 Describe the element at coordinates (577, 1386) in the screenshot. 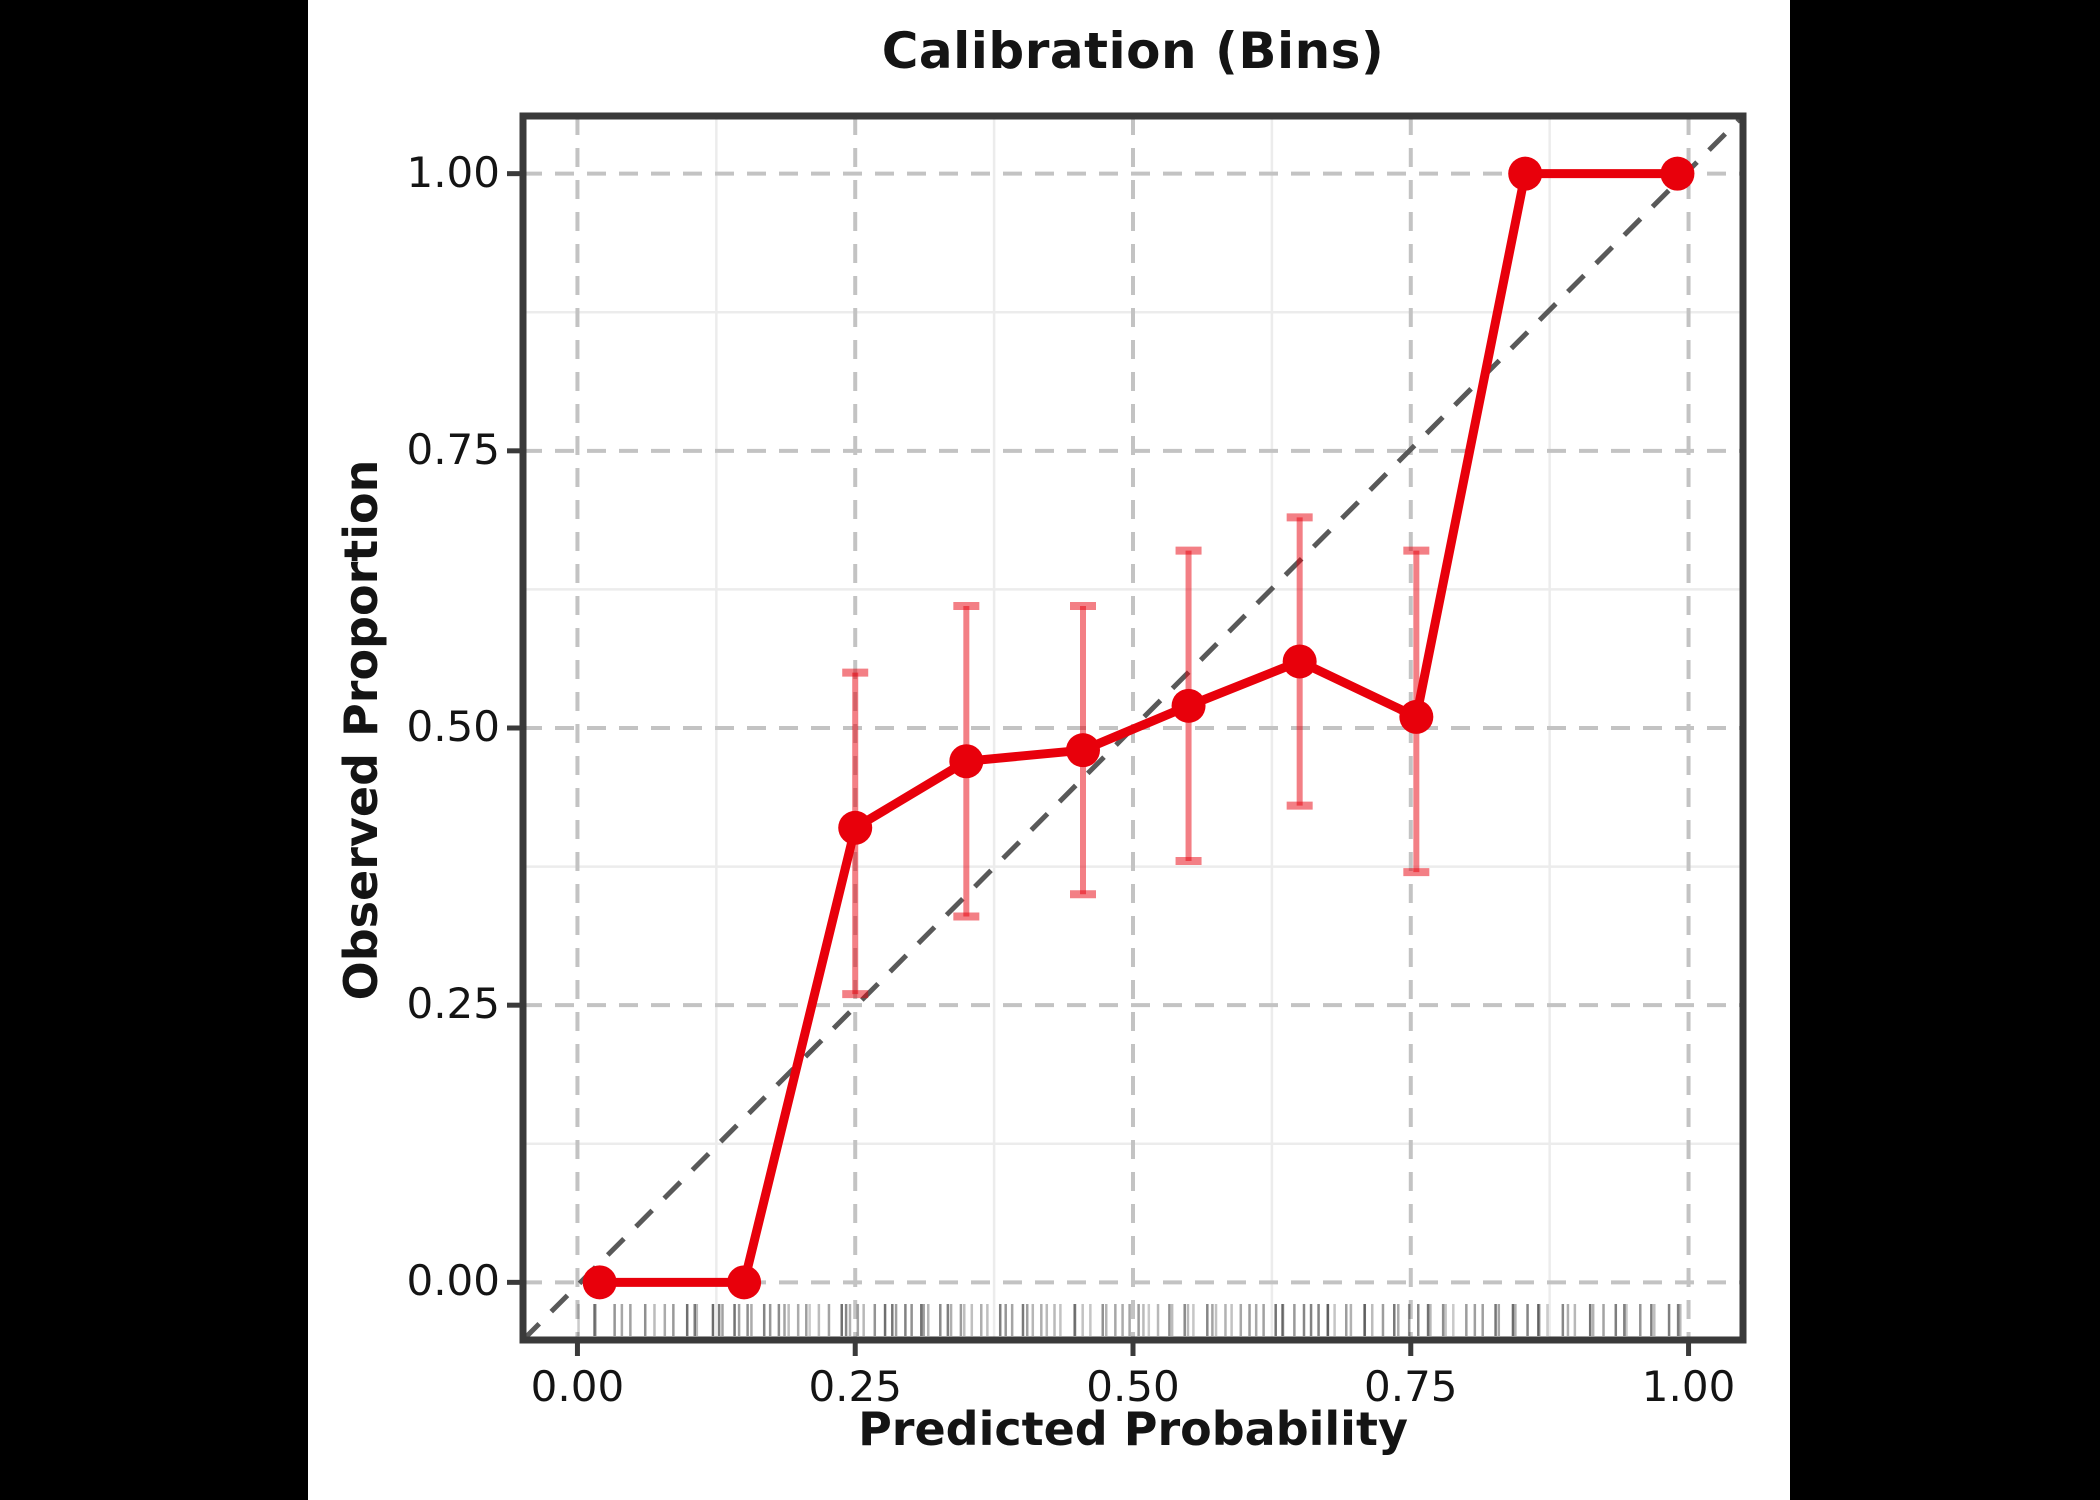

I see `x-tick-label: 0.00` at that location.